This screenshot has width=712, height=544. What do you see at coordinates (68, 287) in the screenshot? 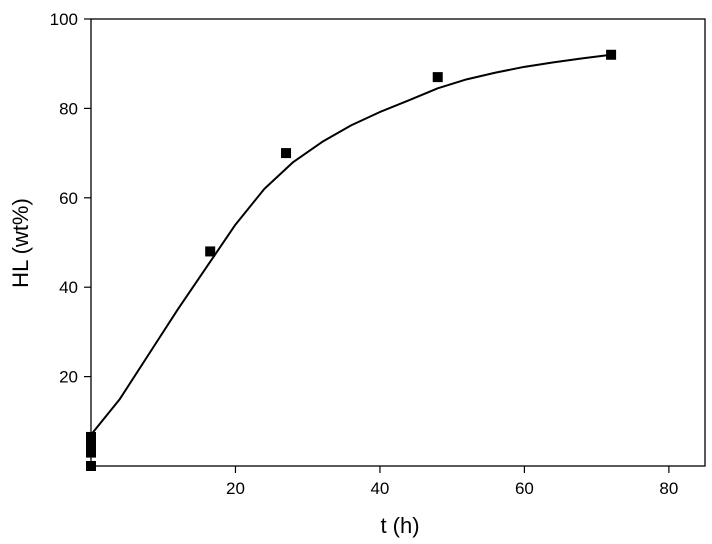
I see `y-tick-label: 40` at bounding box center [68, 287].